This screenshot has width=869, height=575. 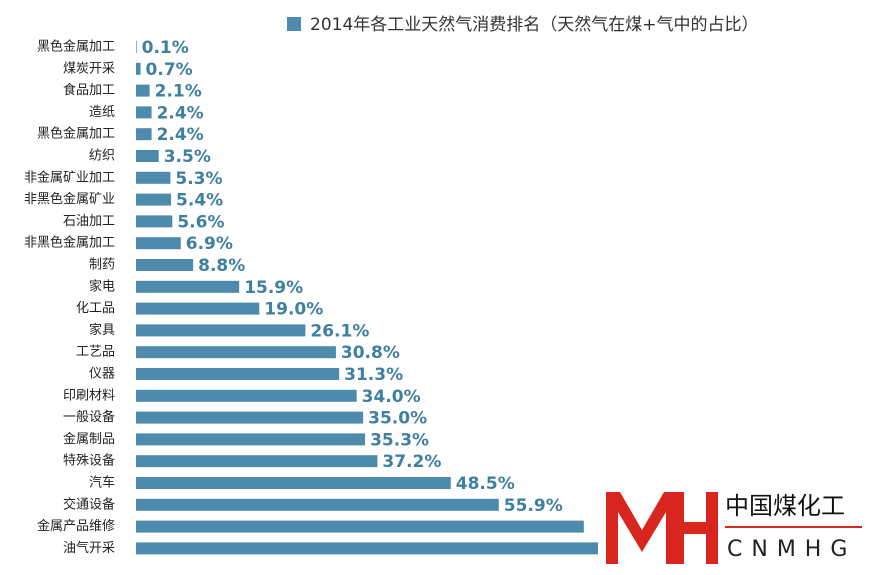 What do you see at coordinates (102, 112) in the screenshot?
I see `y-tick-label: 造纸` at bounding box center [102, 112].